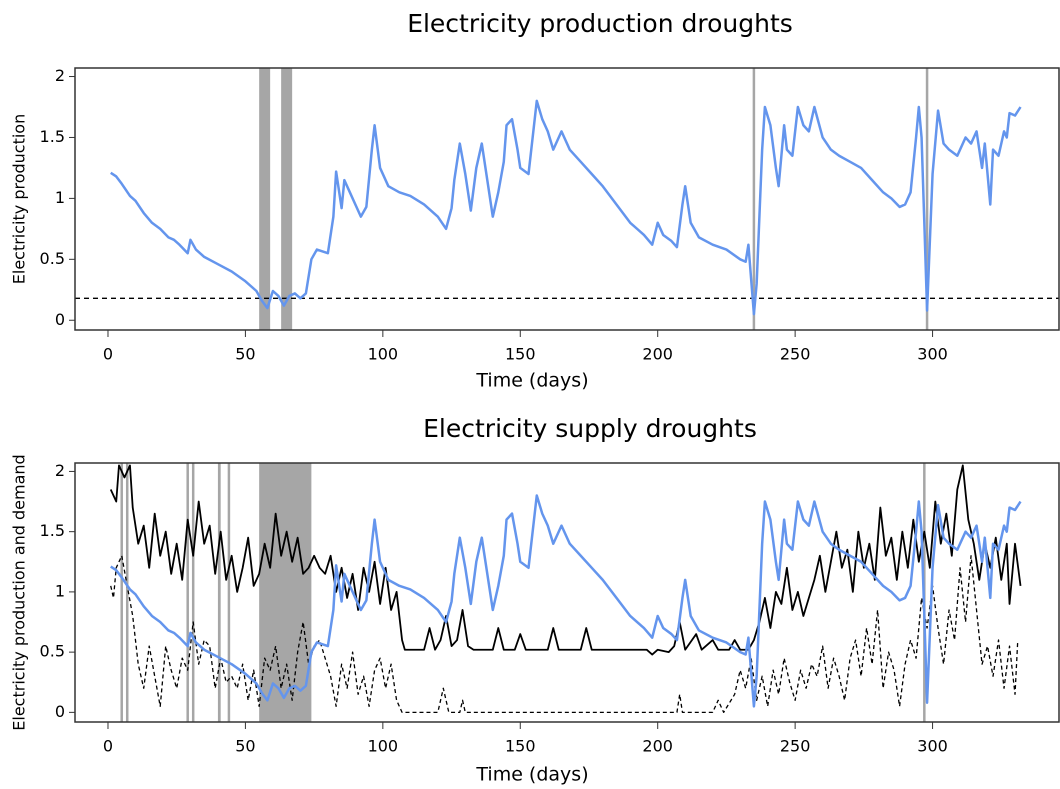  I want to click on chart-title: Electricity supply droughts, so click(590, 428).